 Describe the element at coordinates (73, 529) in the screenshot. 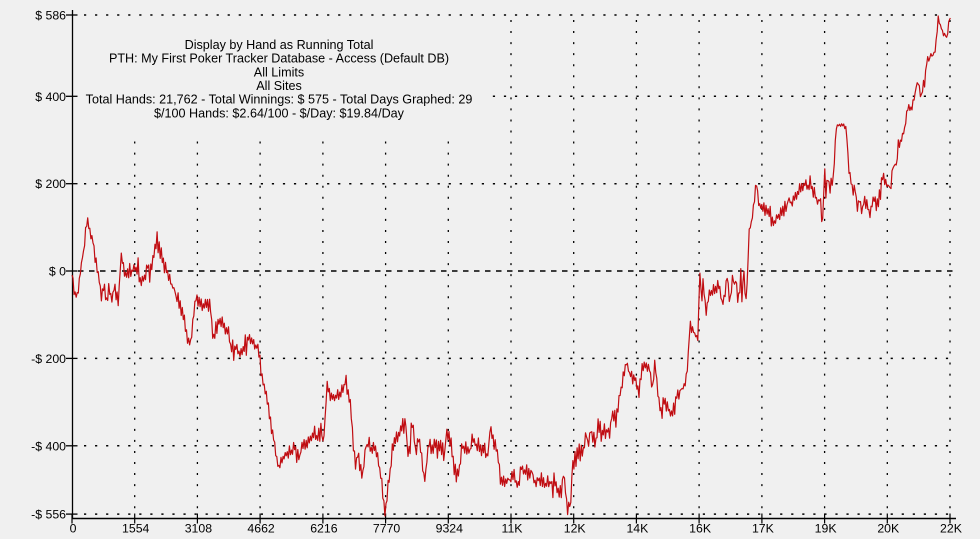

I see `svg-text: 0` at that location.